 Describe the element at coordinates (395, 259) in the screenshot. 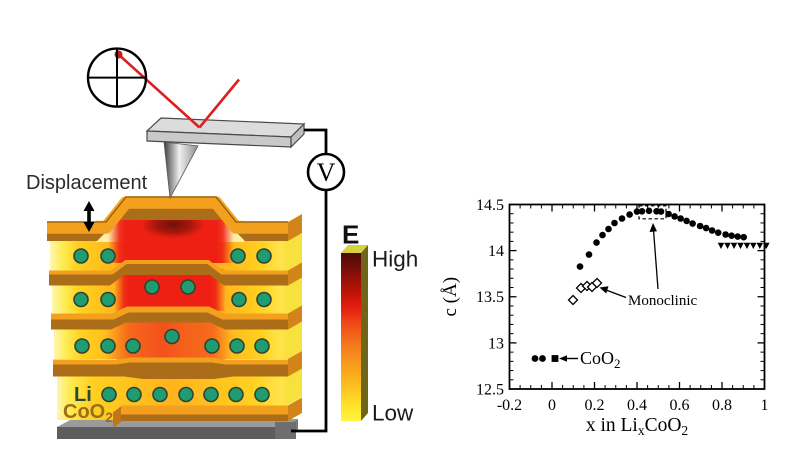

I see `svg-text: High` at that location.